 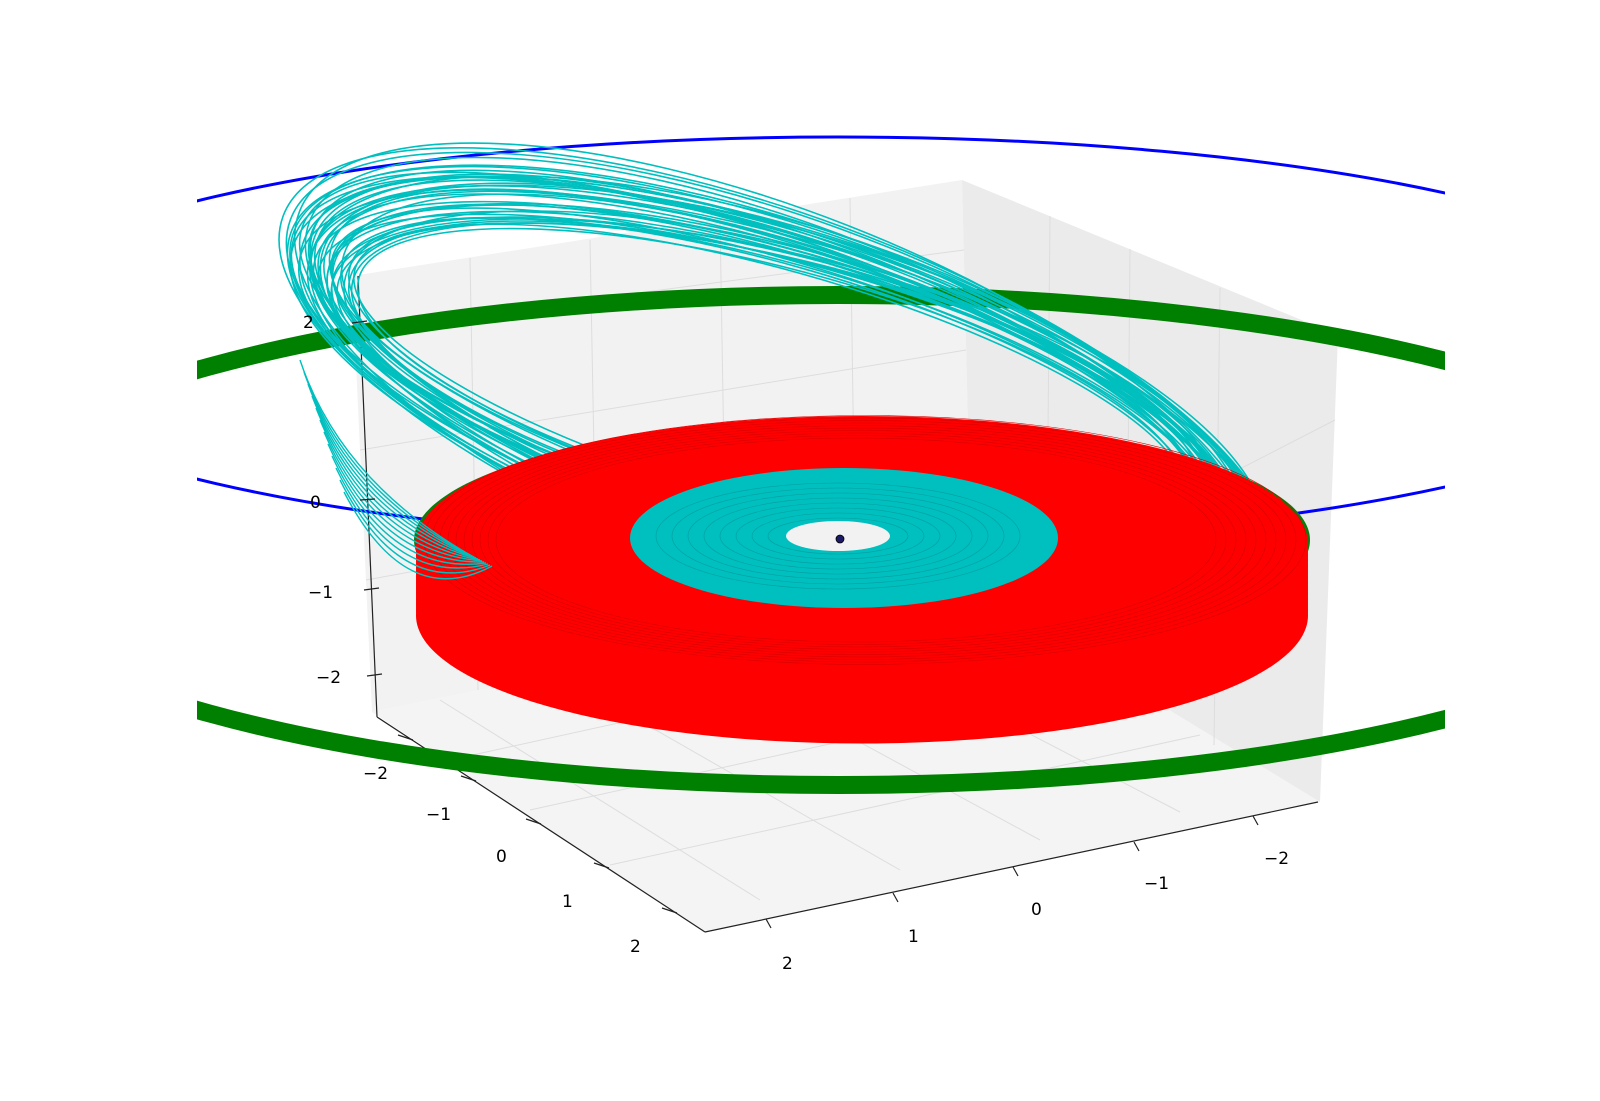 What do you see at coordinates (537, 824) in the screenshot?
I see `y-axis-ticks` at bounding box center [537, 824].